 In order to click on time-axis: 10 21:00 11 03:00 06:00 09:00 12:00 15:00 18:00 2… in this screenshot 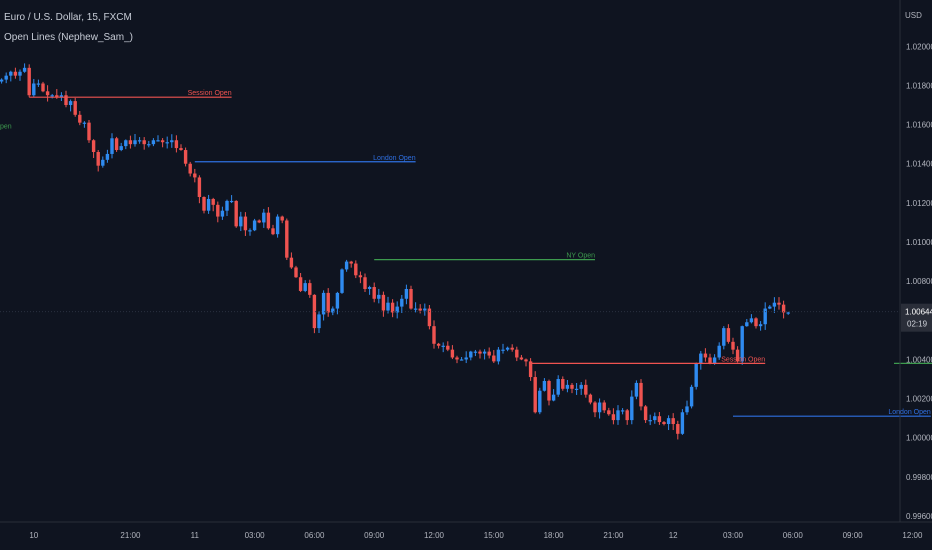, I will do `click(480, 535)`.